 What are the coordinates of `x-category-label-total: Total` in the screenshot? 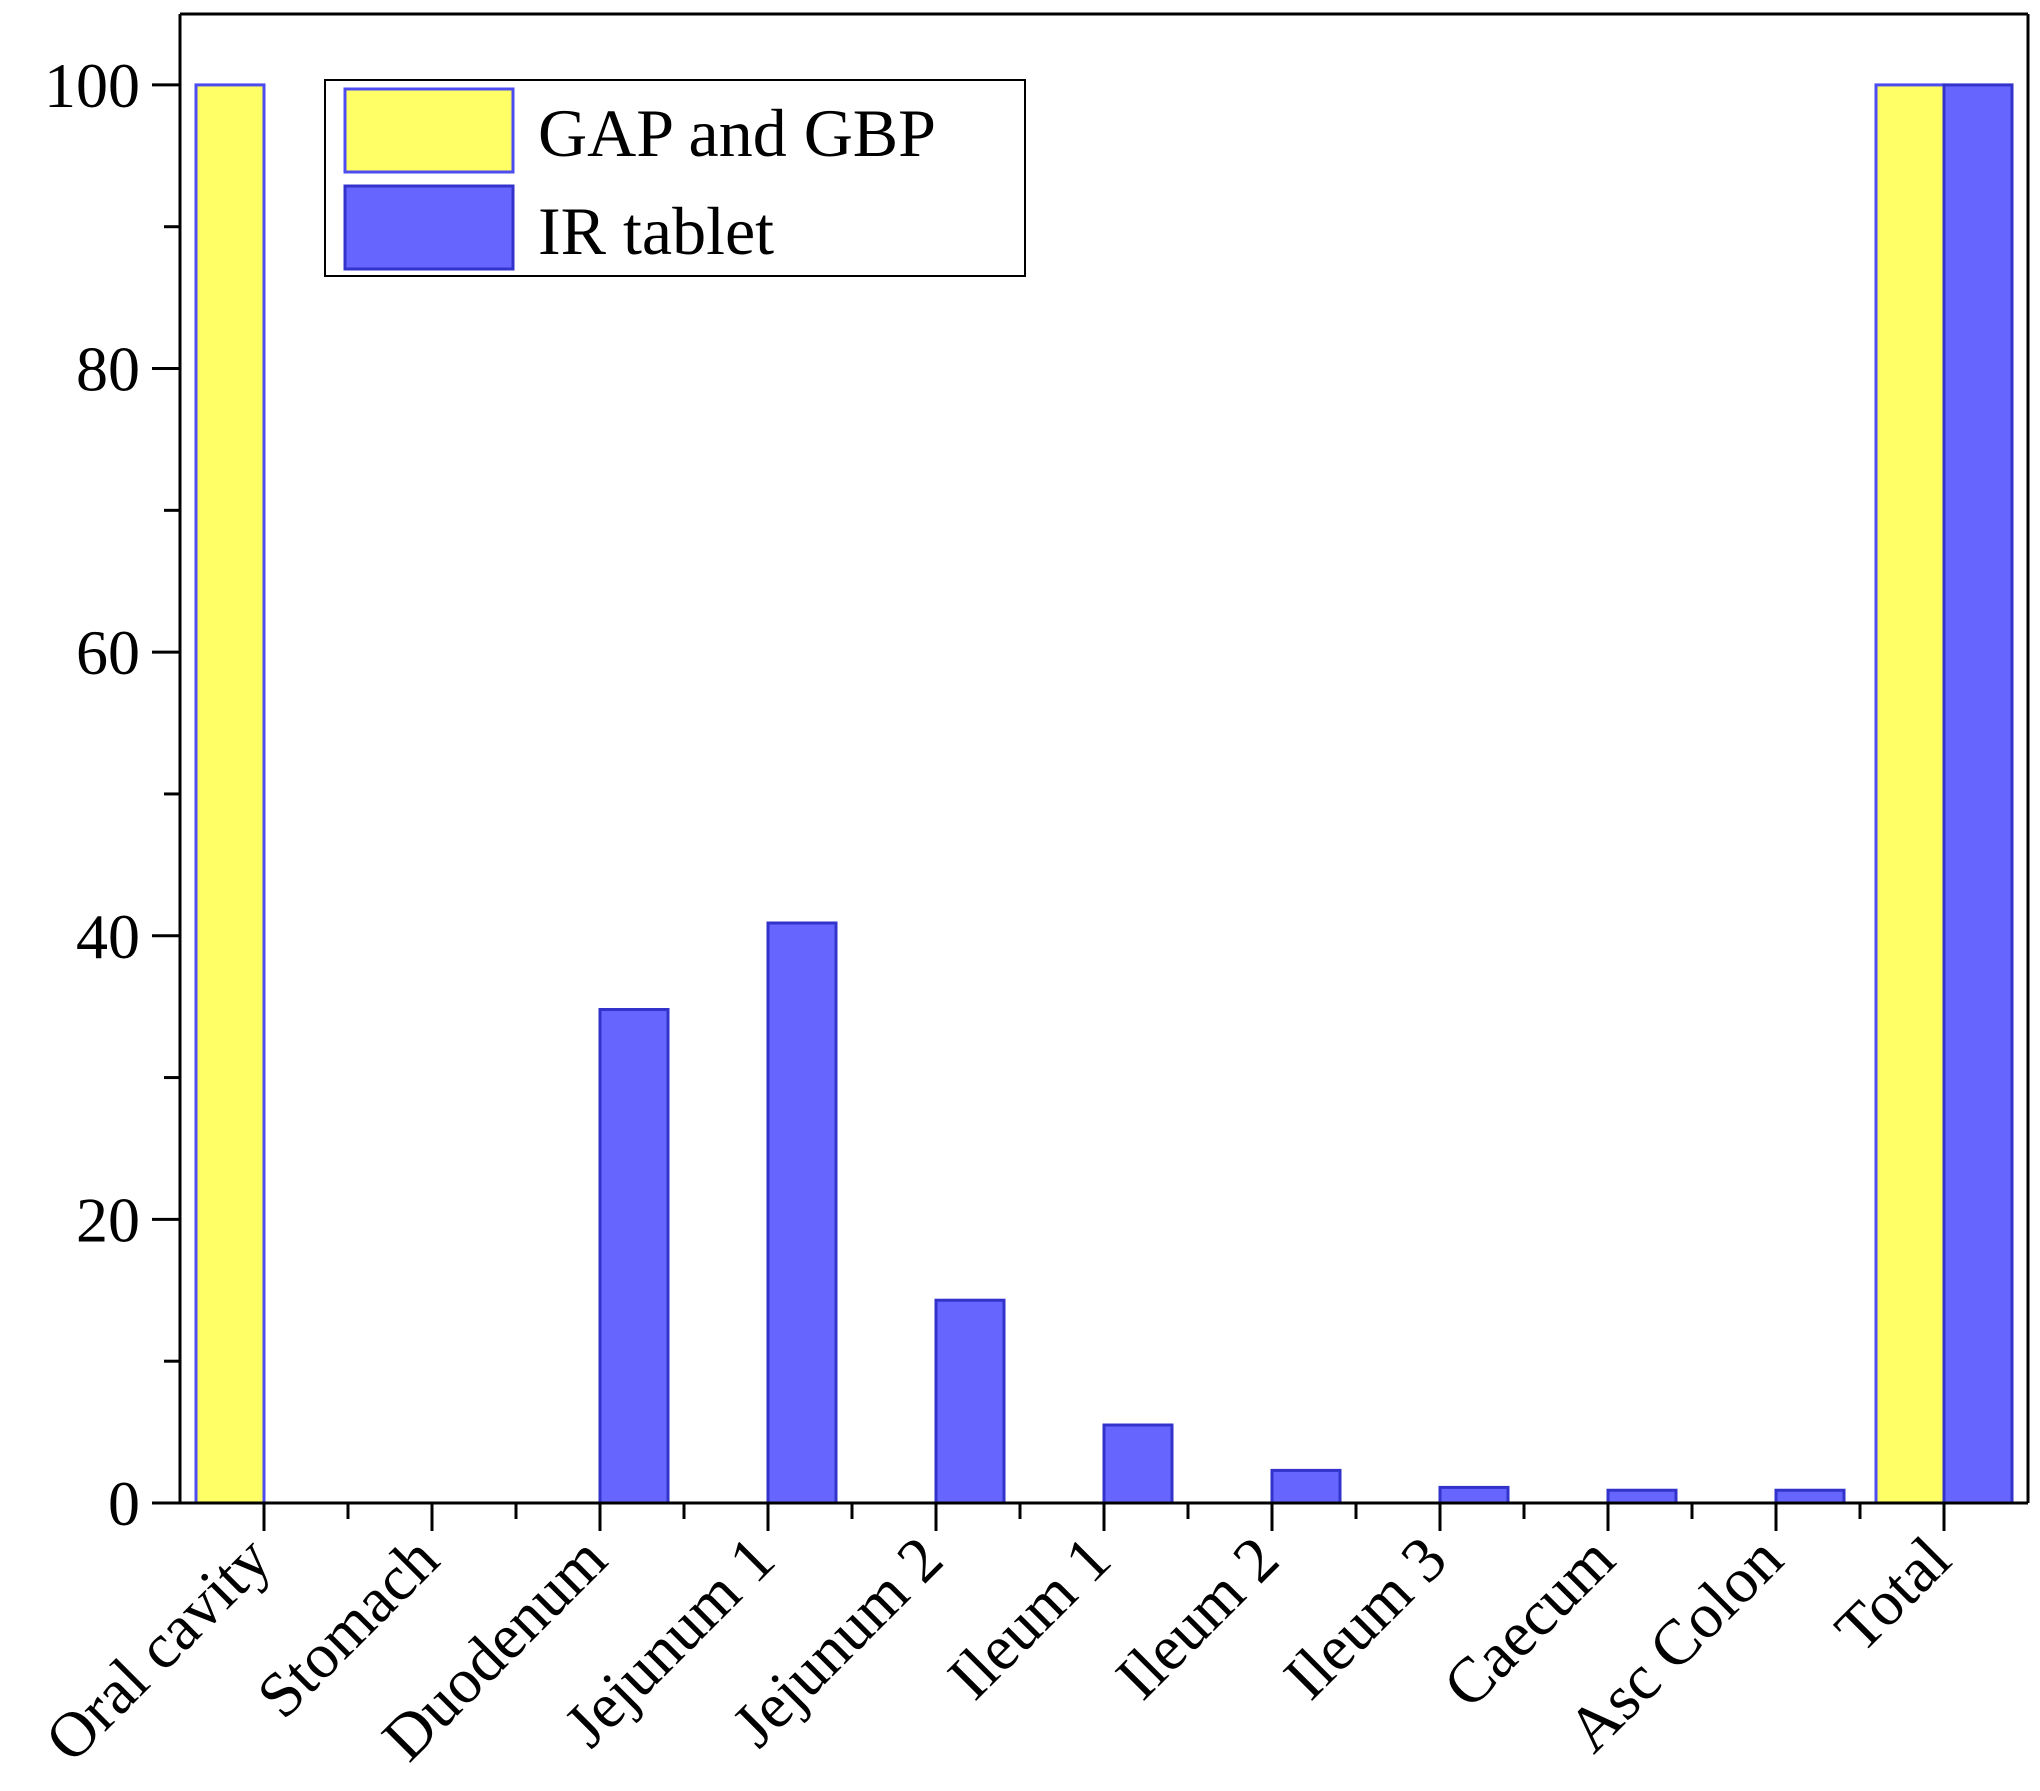 It's located at (1892, 1594).